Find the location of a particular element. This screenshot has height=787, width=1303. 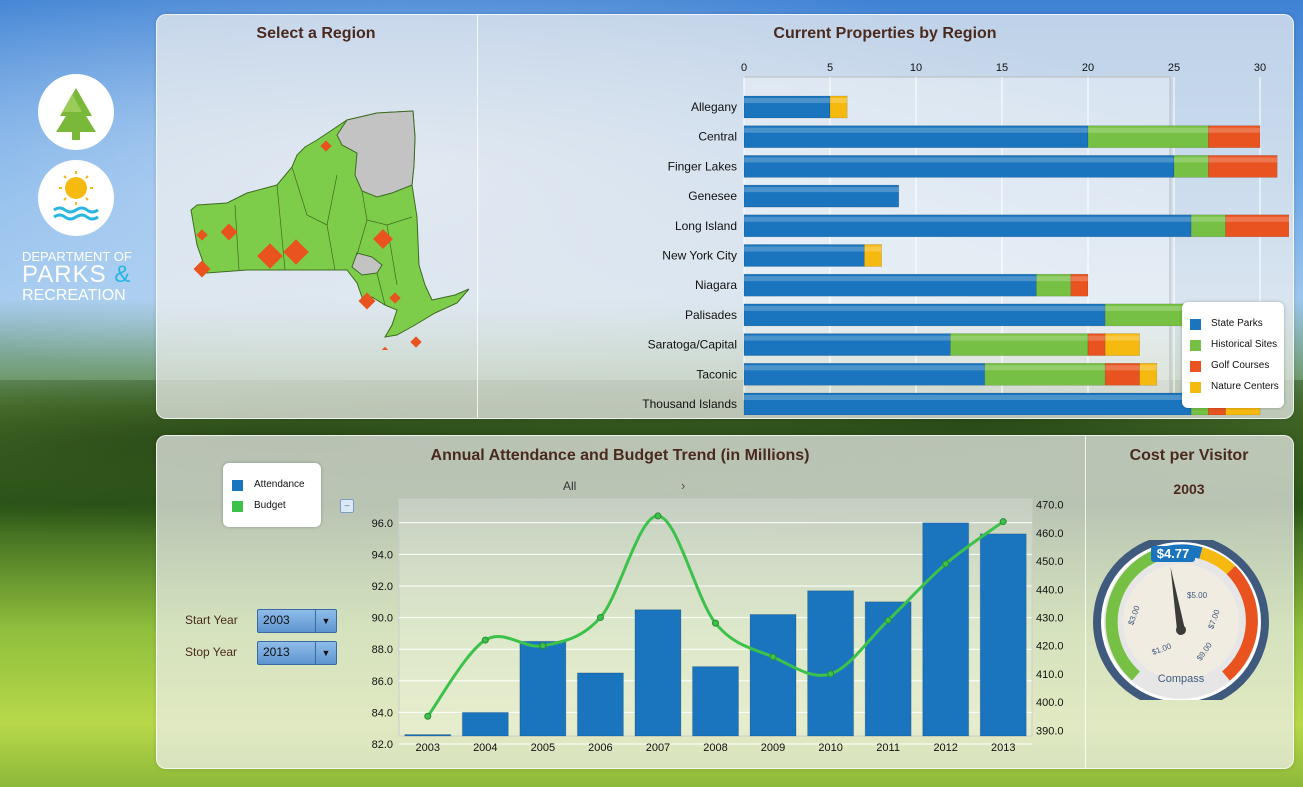

y2-tick-label: 390.0 is located at coordinates (1050, 731).